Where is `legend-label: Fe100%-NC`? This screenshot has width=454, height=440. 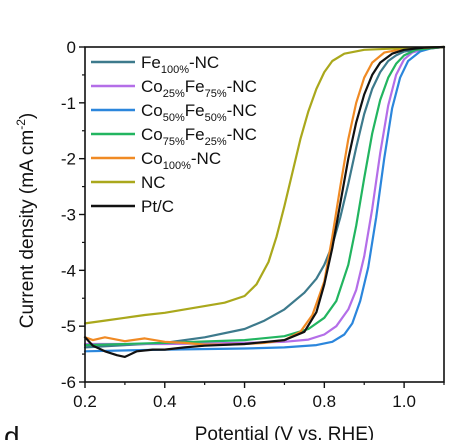 legend-label: Fe100%-NC is located at coordinates (180, 64).